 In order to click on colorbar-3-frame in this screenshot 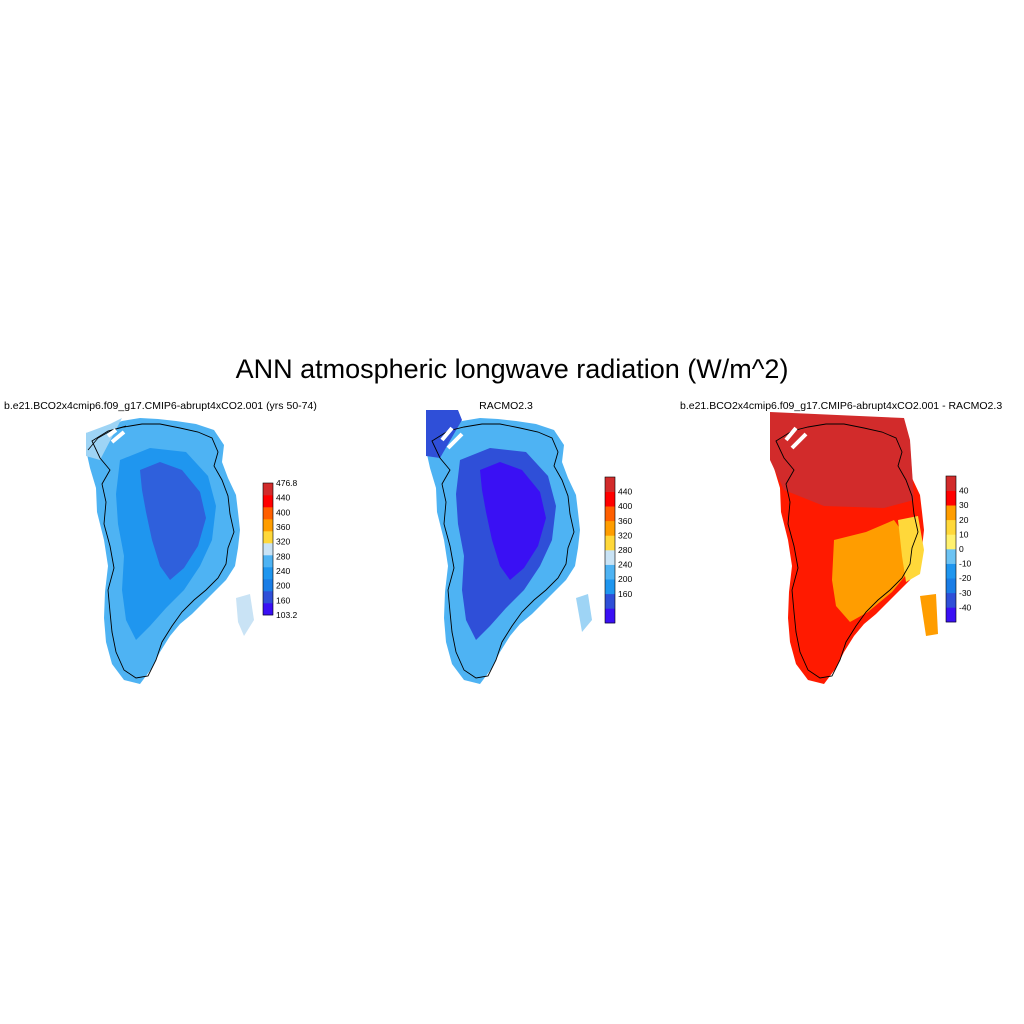, I will do `click(951, 549)`.